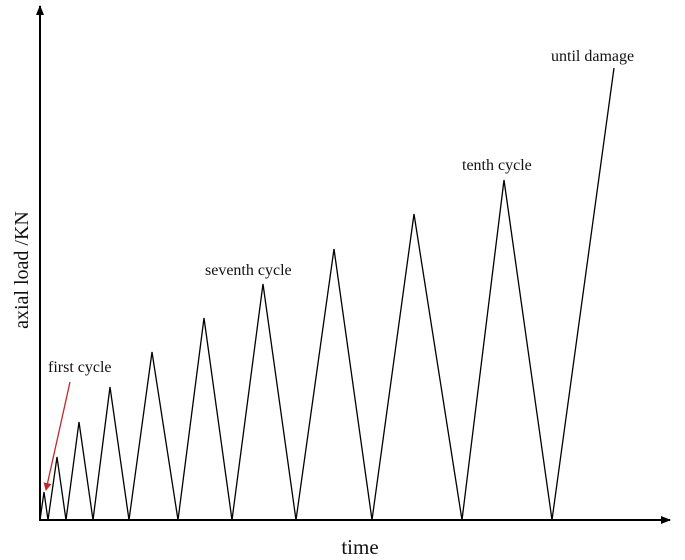 This screenshot has height=560, width=685. Describe the element at coordinates (497, 165) in the screenshot. I see `annotation: tenth cycle` at that location.